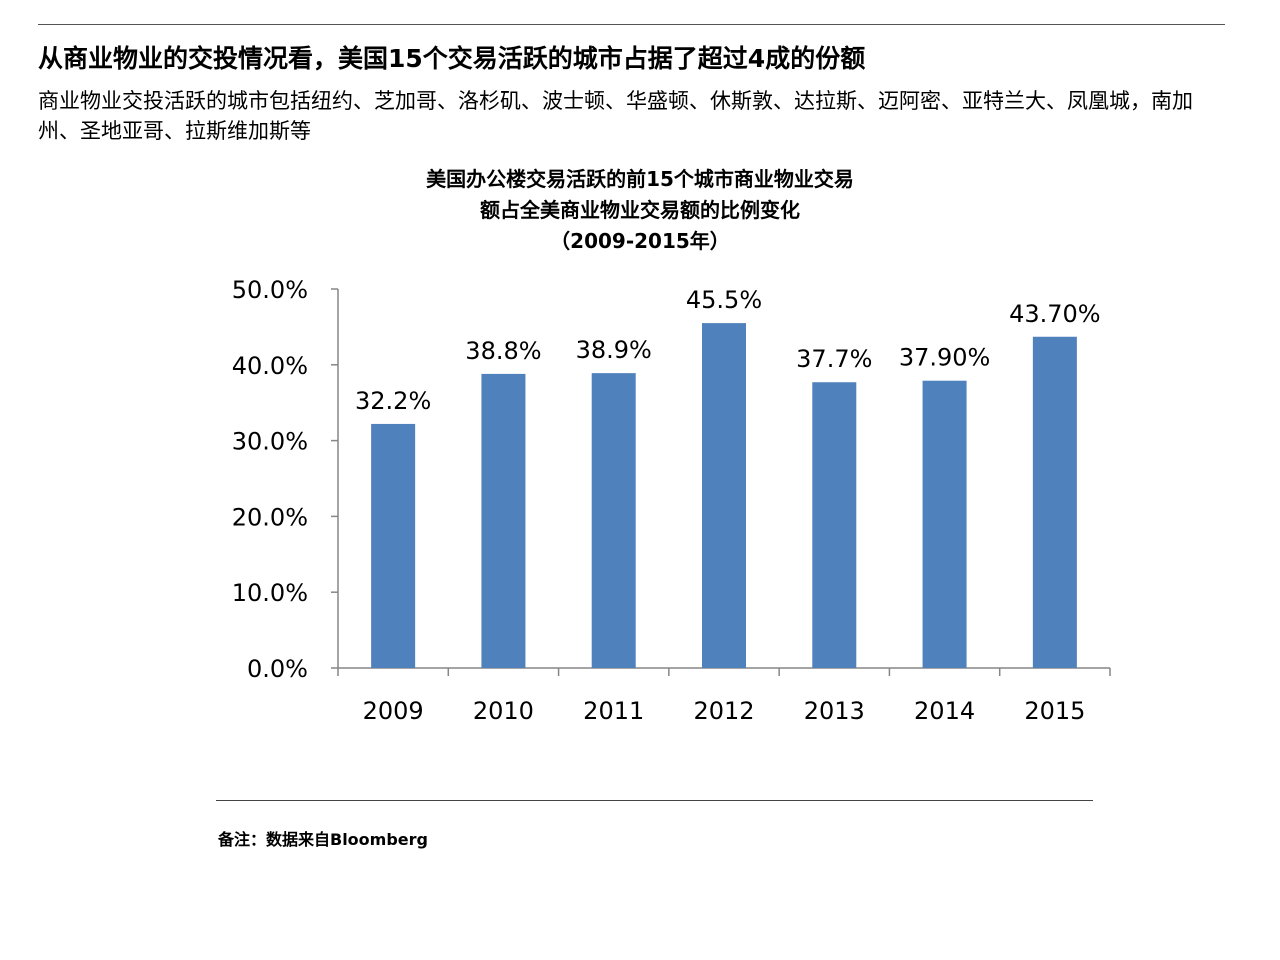 Image resolution: width=1280 pixels, height=960 pixels. I want to click on x-tick-label-2009: 2009, so click(393, 711).